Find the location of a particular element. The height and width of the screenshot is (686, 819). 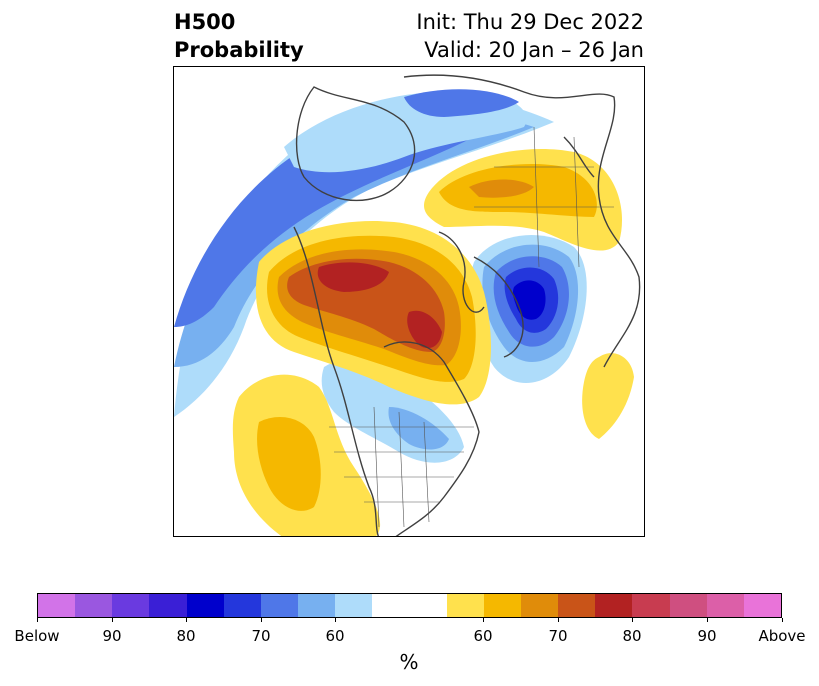

title-line-1: H500 is located at coordinates (205, 22).